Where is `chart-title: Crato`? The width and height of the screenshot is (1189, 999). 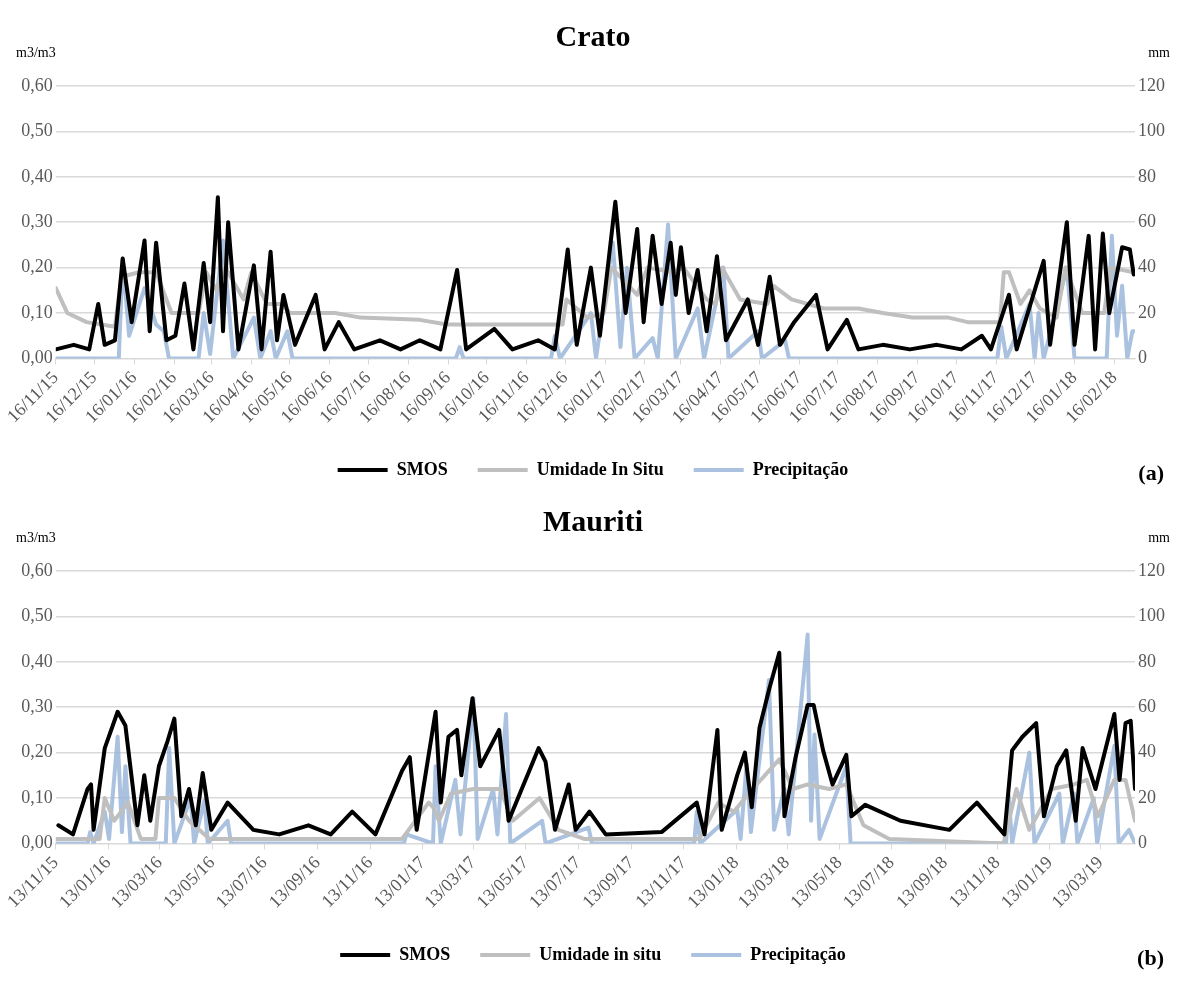
chart-title: Crato is located at coordinates (593, 35).